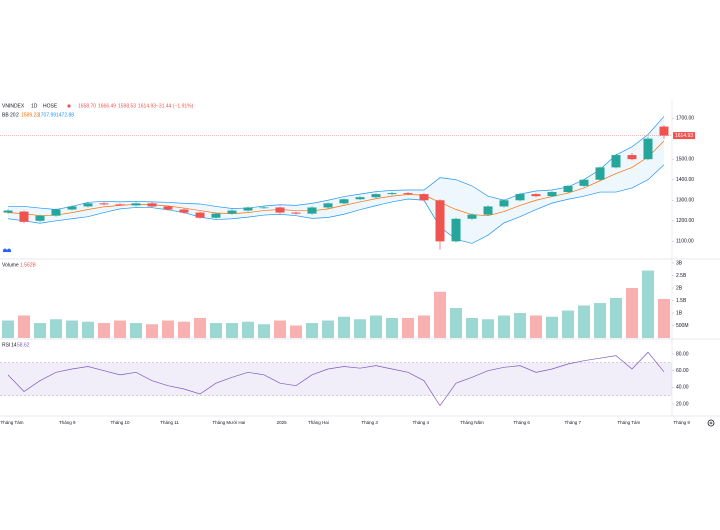  Describe the element at coordinates (228, 422) in the screenshot. I see `x-tick-label: Tháng Mười Hai` at that location.